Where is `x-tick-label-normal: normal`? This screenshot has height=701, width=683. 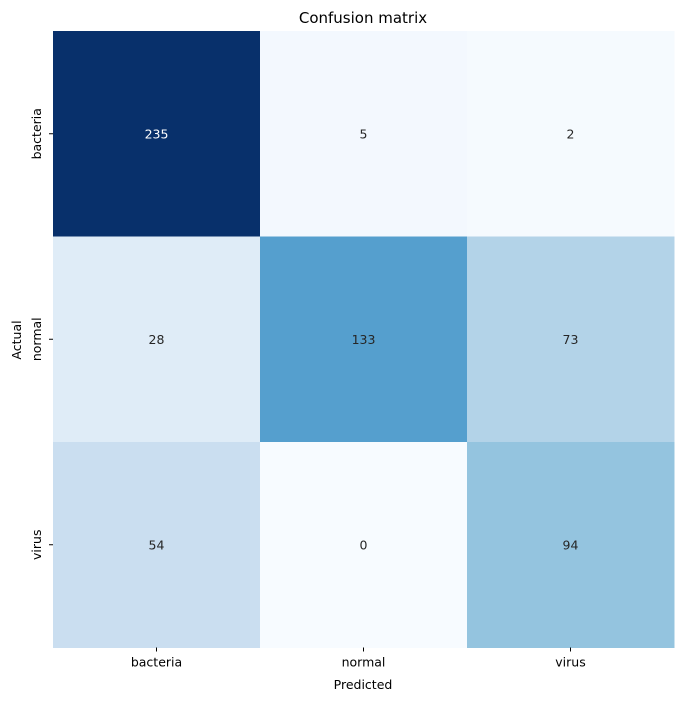
x-tick-label-normal: normal is located at coordinates (364, 662).